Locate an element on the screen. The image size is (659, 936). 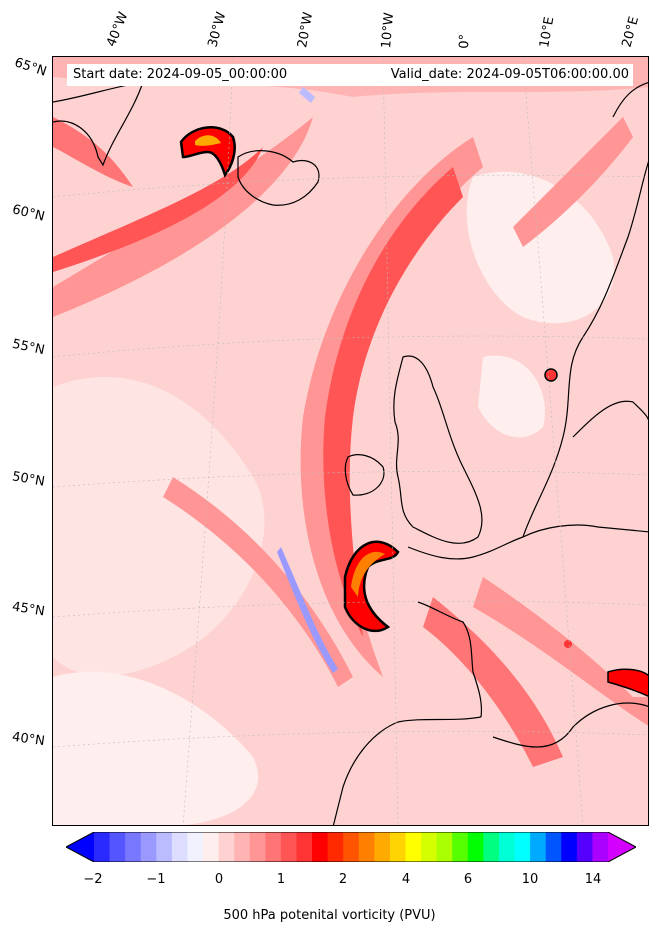
colorbar-tick-label: 1 is located at coordinates (281, 879).